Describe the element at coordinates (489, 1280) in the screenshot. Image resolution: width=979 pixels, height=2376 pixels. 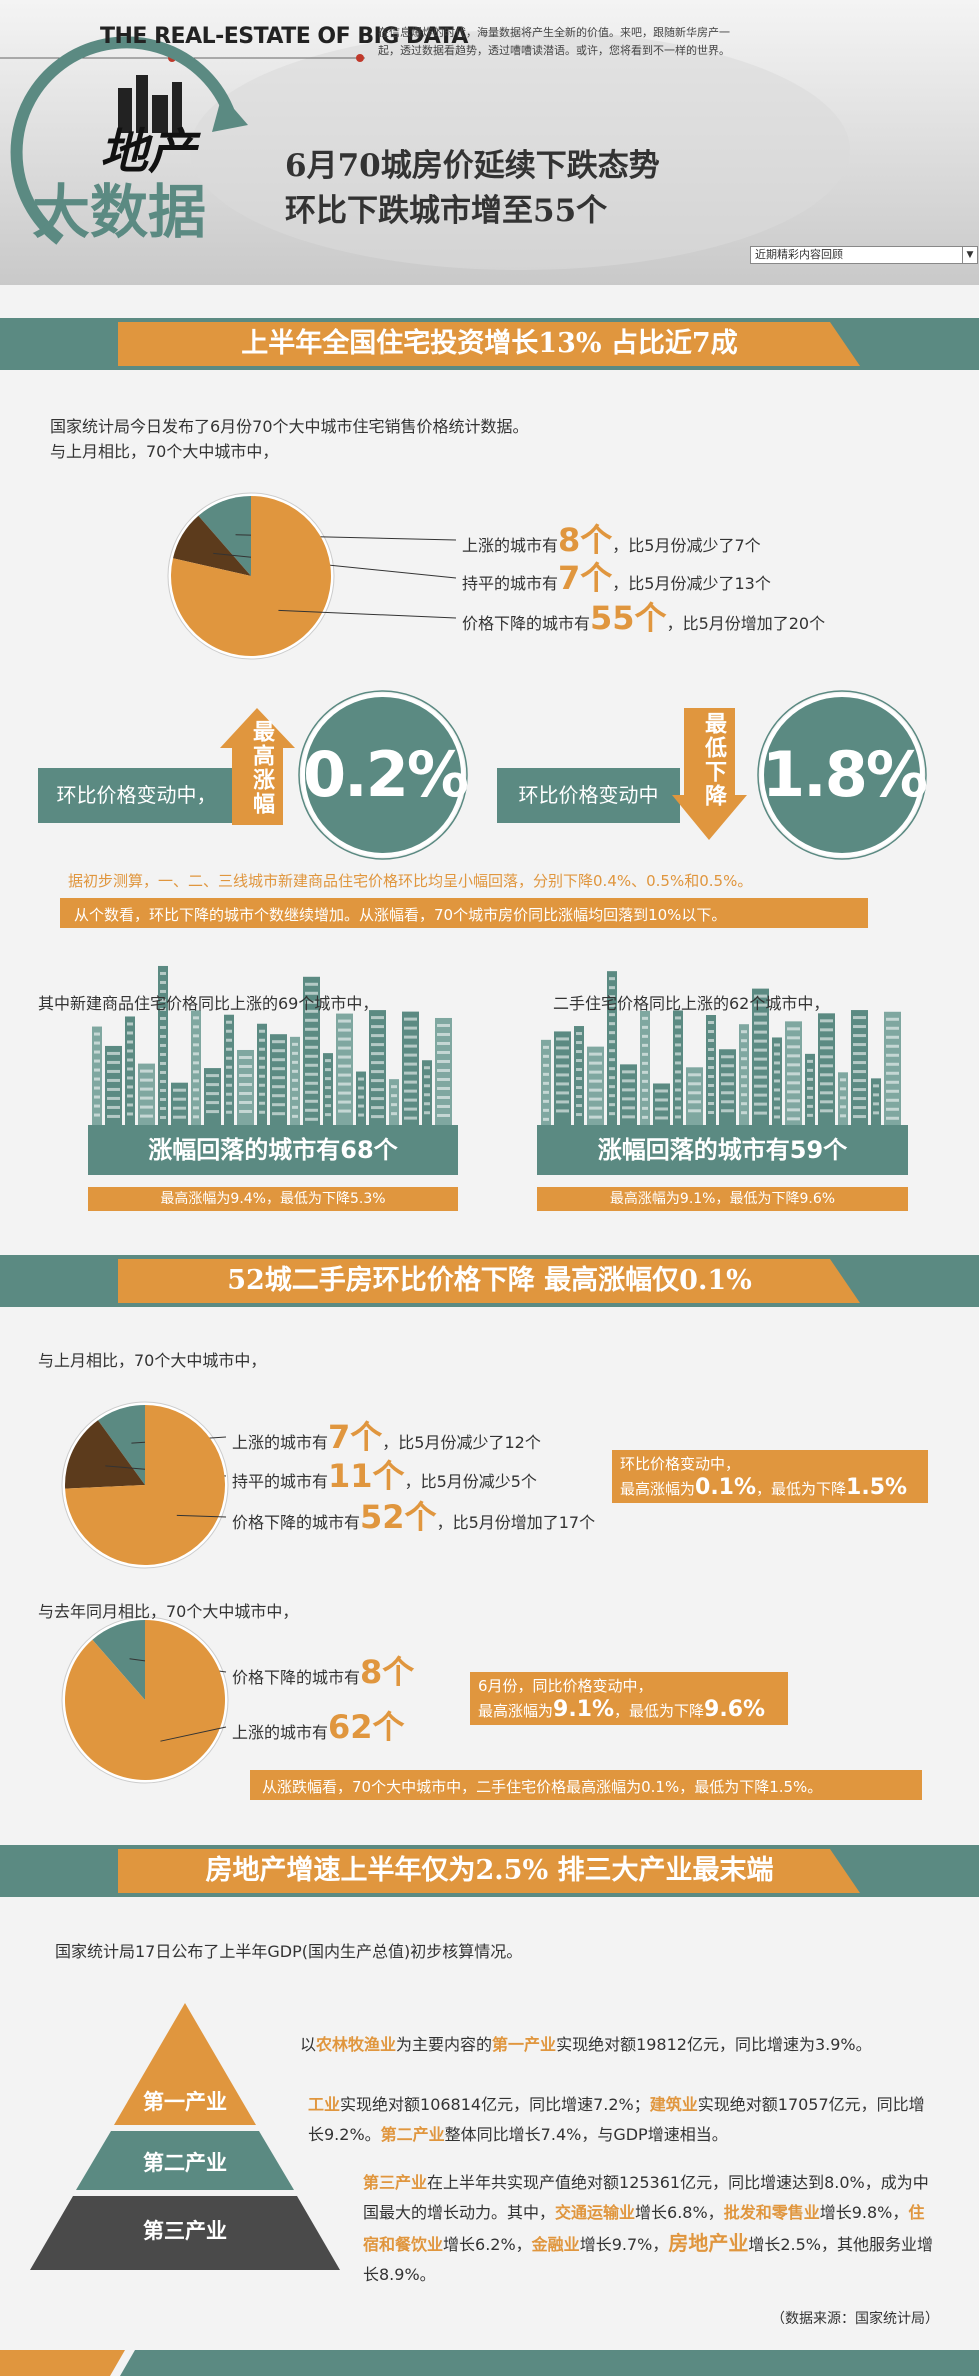
I see `section-title: 52城二手房环比价格下降 最高涨幅仅0.1%` at that location.